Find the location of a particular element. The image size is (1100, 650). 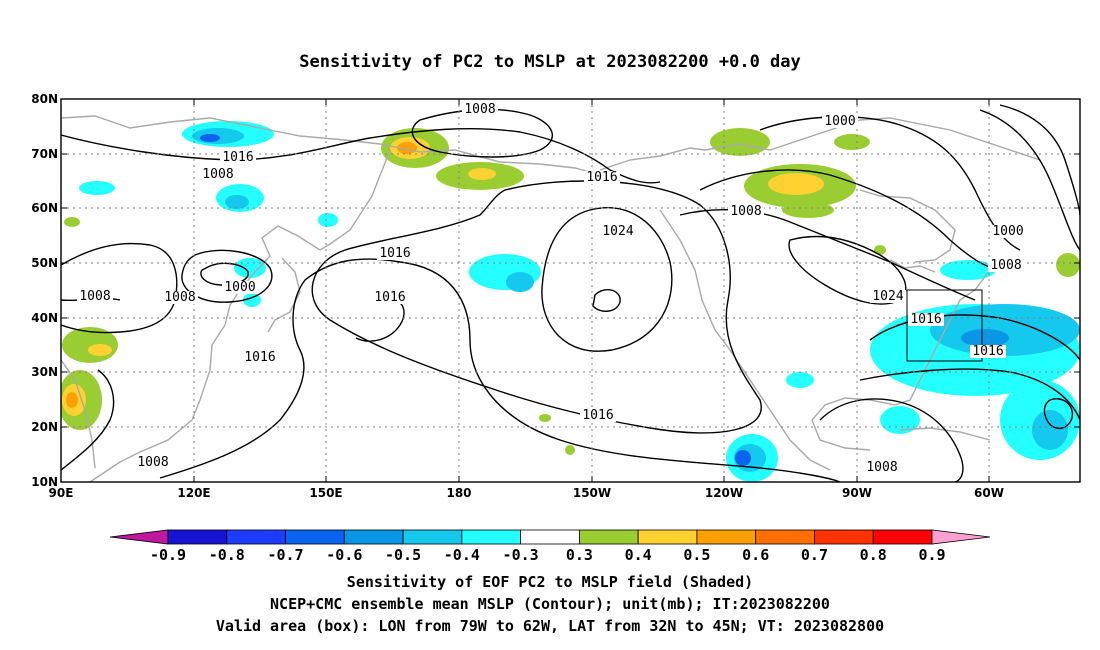

contour-1016-atlantic is located at coordinates (974, 337).